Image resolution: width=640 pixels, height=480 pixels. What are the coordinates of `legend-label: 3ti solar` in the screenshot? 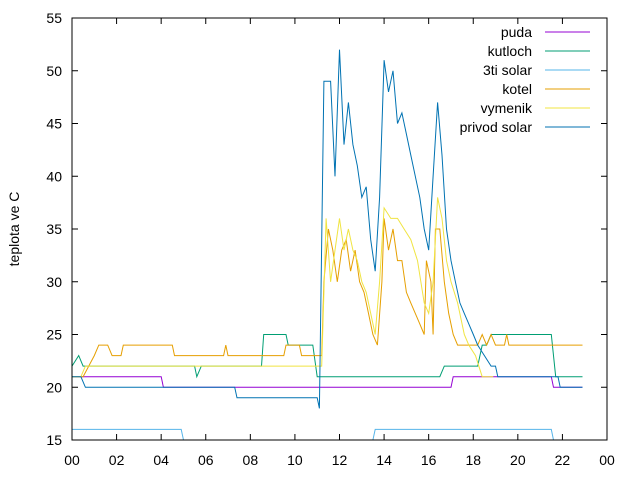 It's located at (507, 70).